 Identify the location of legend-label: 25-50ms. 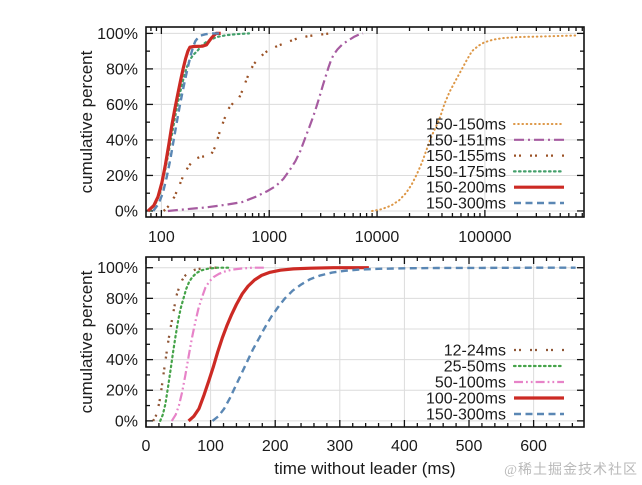
(475, 367).